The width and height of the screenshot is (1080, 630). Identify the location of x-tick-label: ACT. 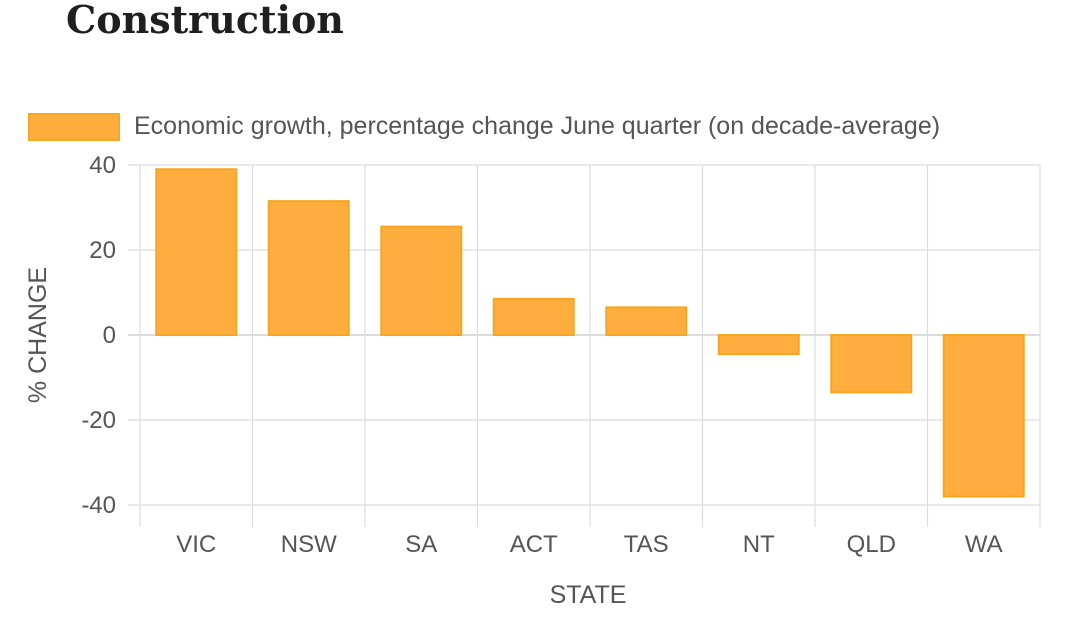
(534, 544).